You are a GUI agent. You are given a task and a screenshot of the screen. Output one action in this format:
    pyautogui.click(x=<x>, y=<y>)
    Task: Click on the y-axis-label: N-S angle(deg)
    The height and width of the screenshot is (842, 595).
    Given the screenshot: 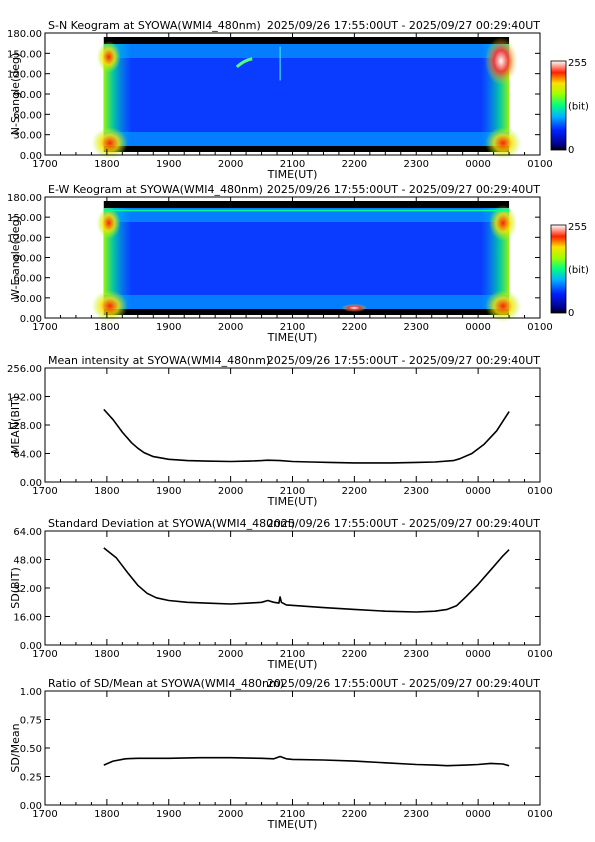 What is the action you would take?
    pyautogui.click(x=15, y=94)
    